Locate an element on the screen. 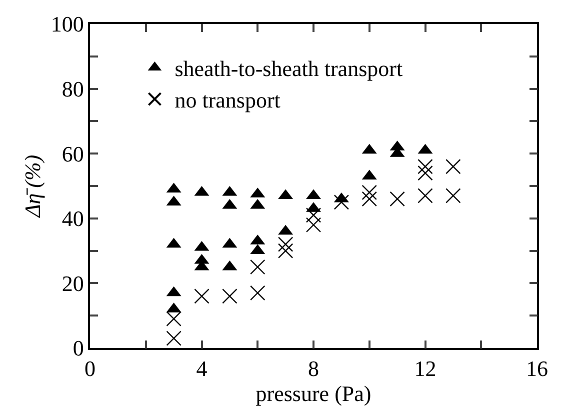  x-axis-title: pressure (Pa) is located at coordinates (314, 393).